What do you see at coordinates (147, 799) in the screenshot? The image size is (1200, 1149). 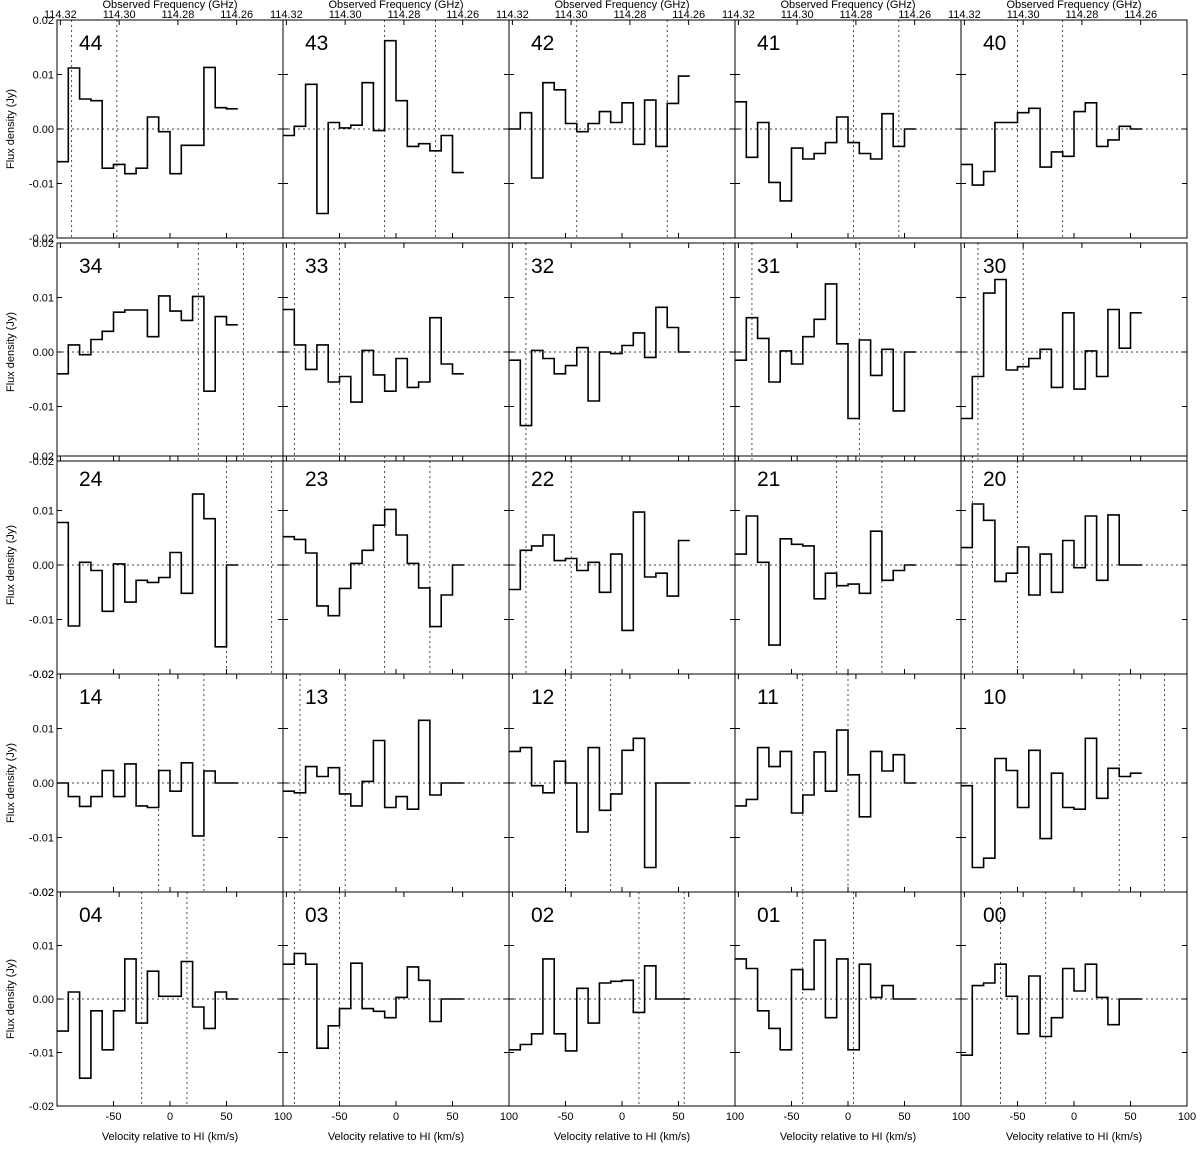 I see `panel-14-spectrum-line` at bounding box center [147, 799].